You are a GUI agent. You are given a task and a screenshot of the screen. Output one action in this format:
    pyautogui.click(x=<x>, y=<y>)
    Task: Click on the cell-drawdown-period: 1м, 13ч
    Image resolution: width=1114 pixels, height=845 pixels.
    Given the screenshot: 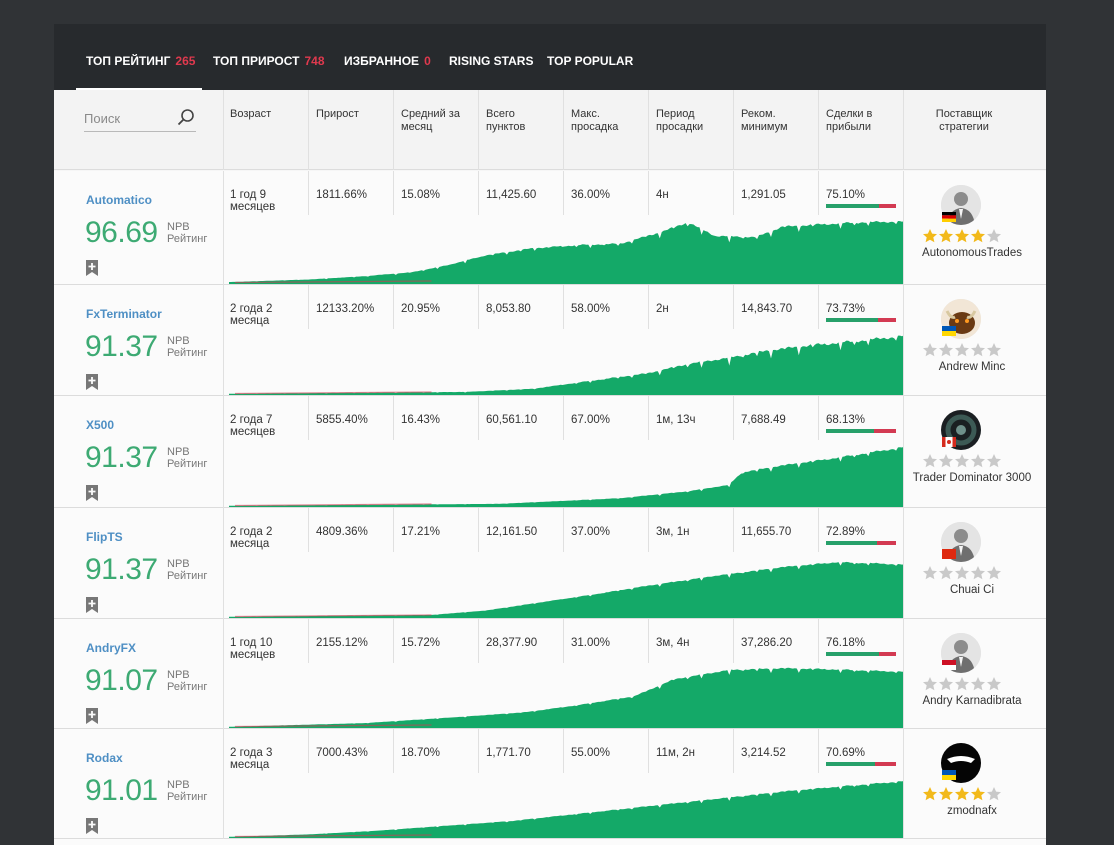 What is the action you would take?
    pyautogui.click(x=676, y=420)
    